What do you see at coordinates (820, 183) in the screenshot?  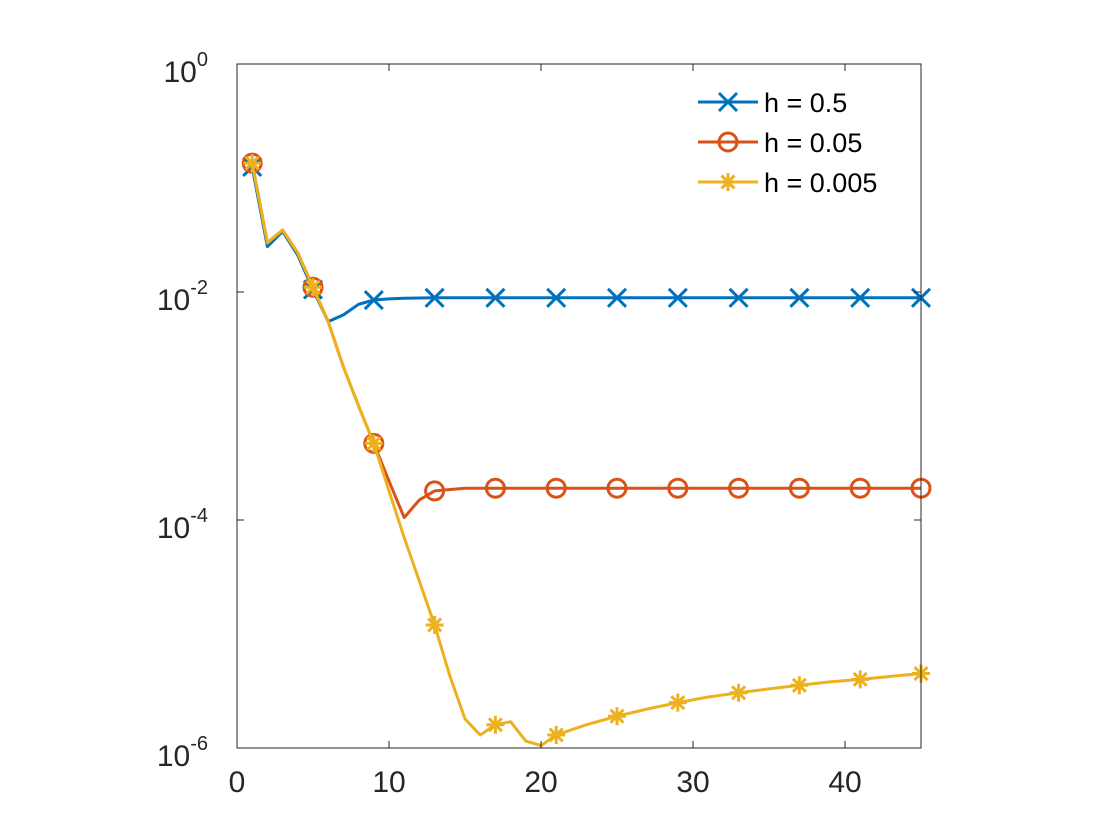 I see `legend-label: h = 0.005` at bounding box center [820, 183].